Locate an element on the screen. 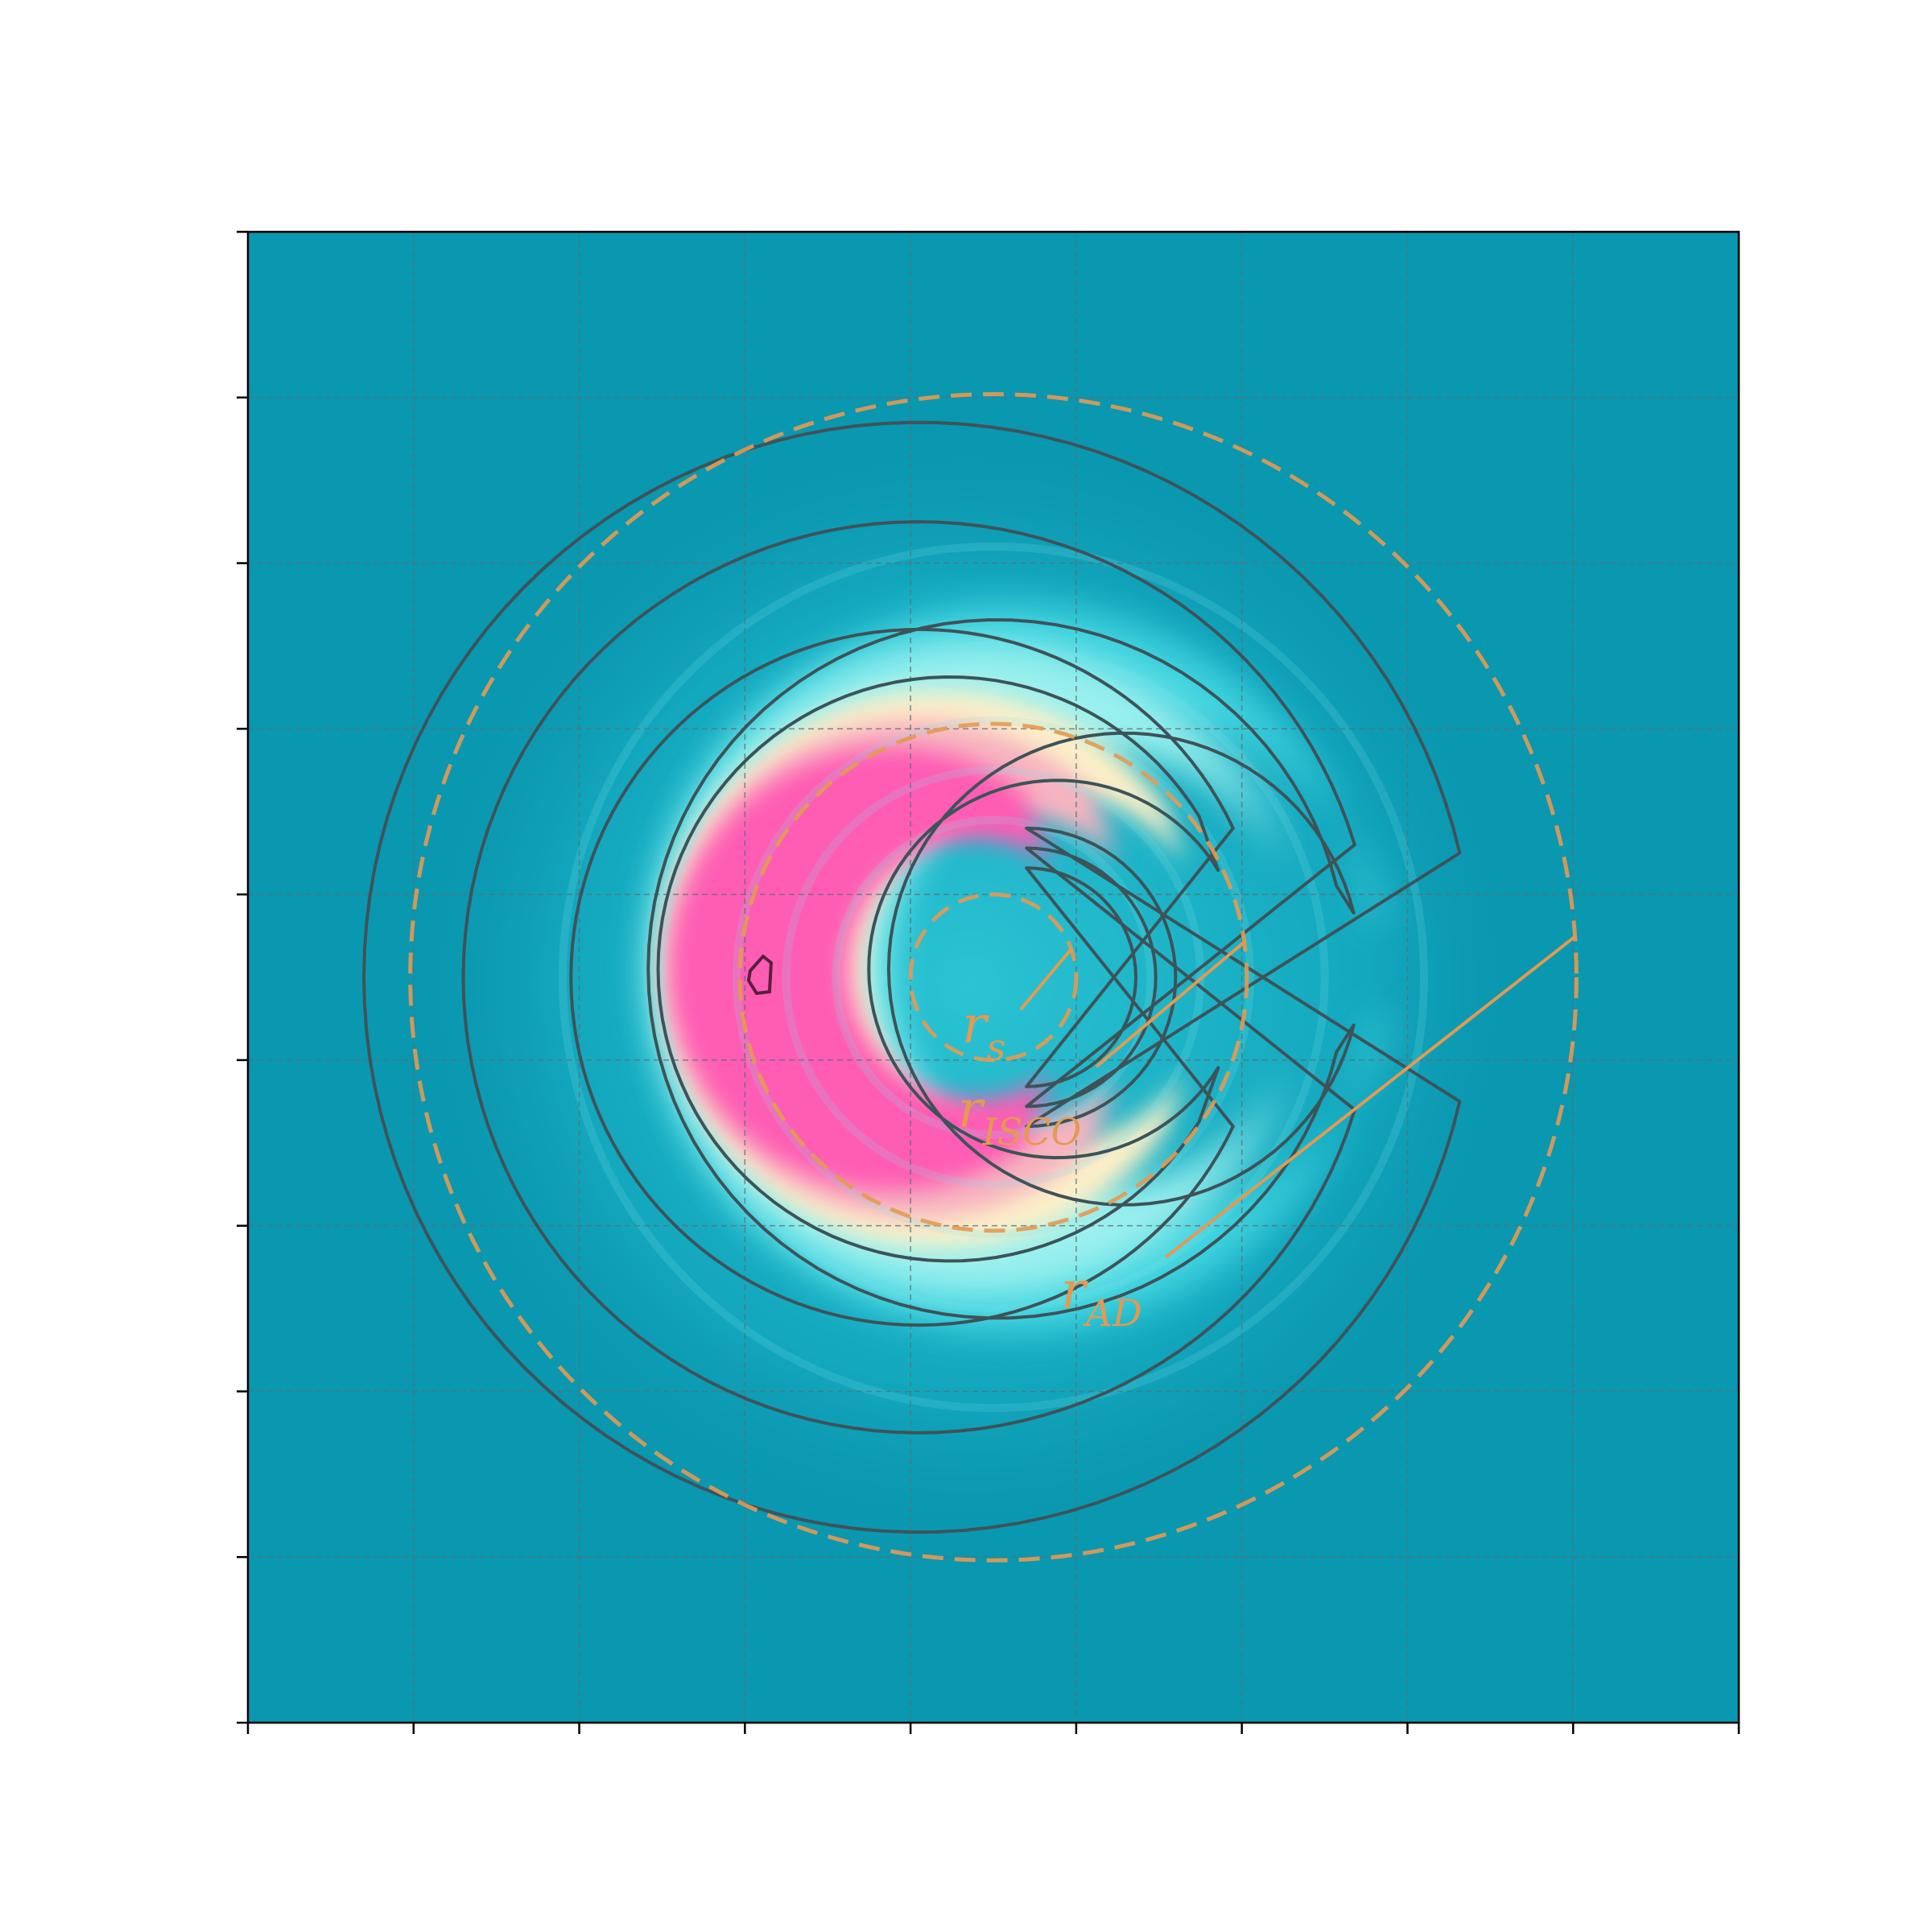 This screenshot has height=1932, width=1932. leader-r-isco is located at coordinates (1170, 1004).